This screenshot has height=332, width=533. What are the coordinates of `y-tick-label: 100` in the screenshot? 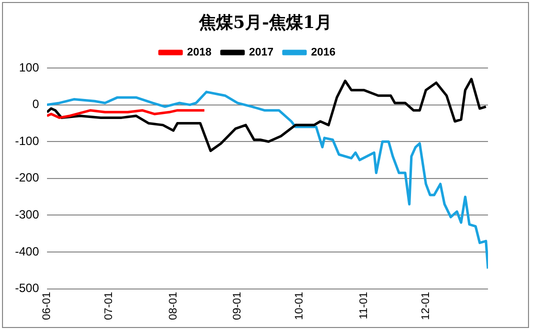 It's located at (29, 67).